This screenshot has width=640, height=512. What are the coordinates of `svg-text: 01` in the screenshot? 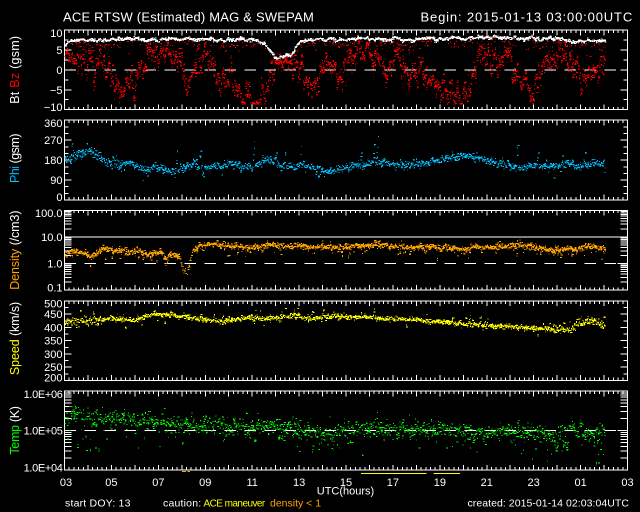 It's located at (580, 483).